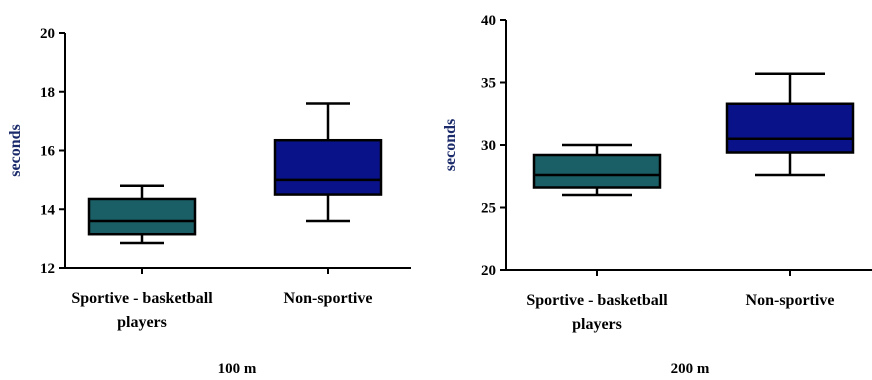 The image size is (872, 380). I want to click on y-tick-label: 12, so click(47, 269).